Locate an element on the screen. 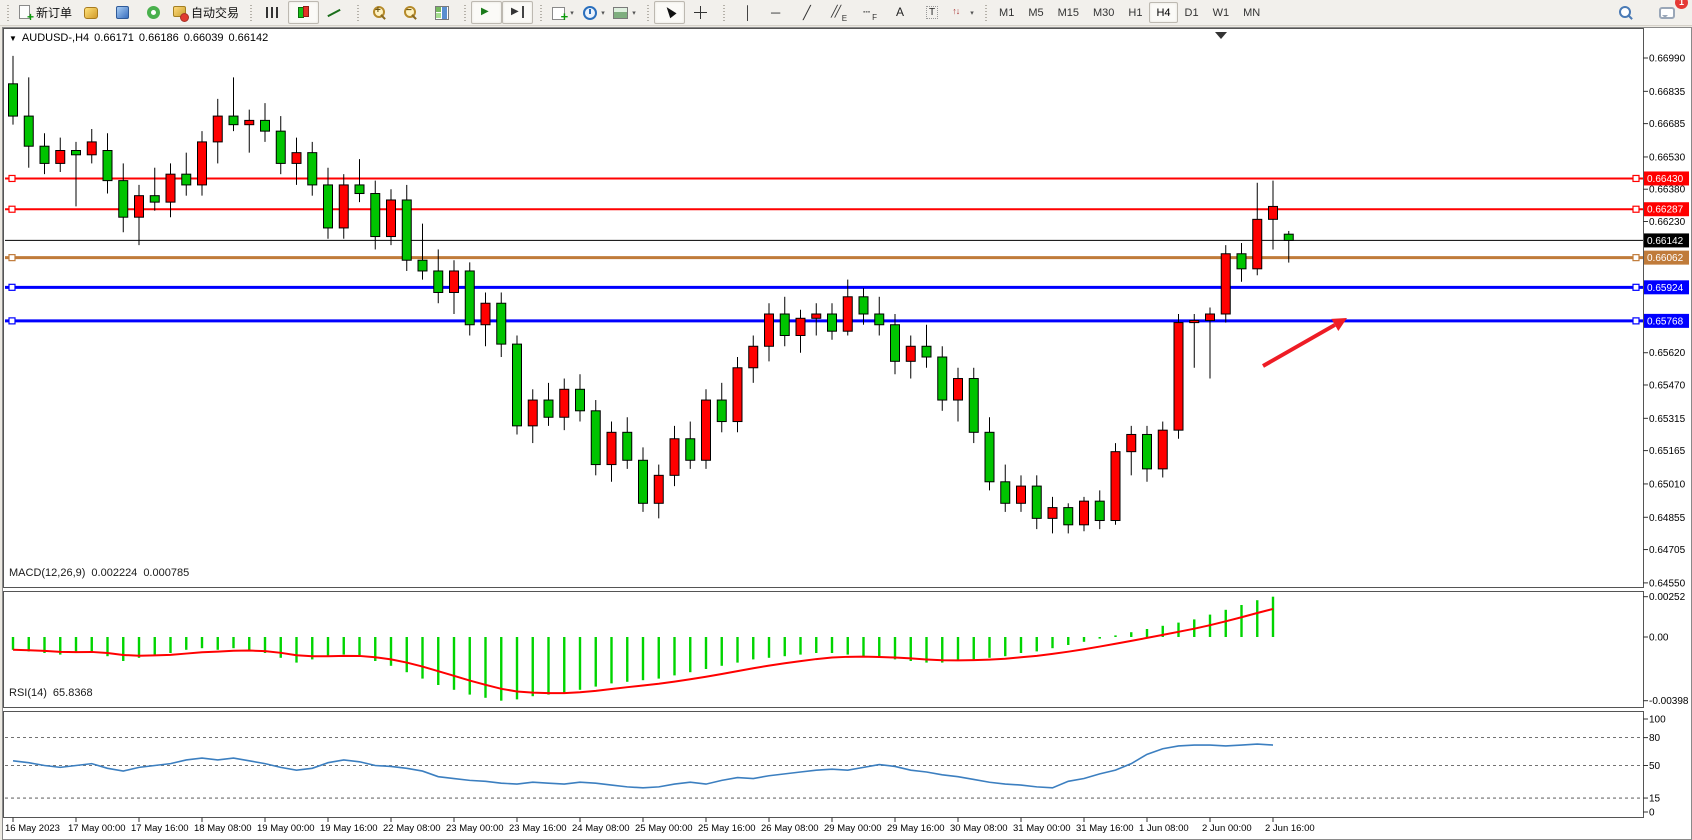  horizontal-line-button is located at coordinates (776, 12).